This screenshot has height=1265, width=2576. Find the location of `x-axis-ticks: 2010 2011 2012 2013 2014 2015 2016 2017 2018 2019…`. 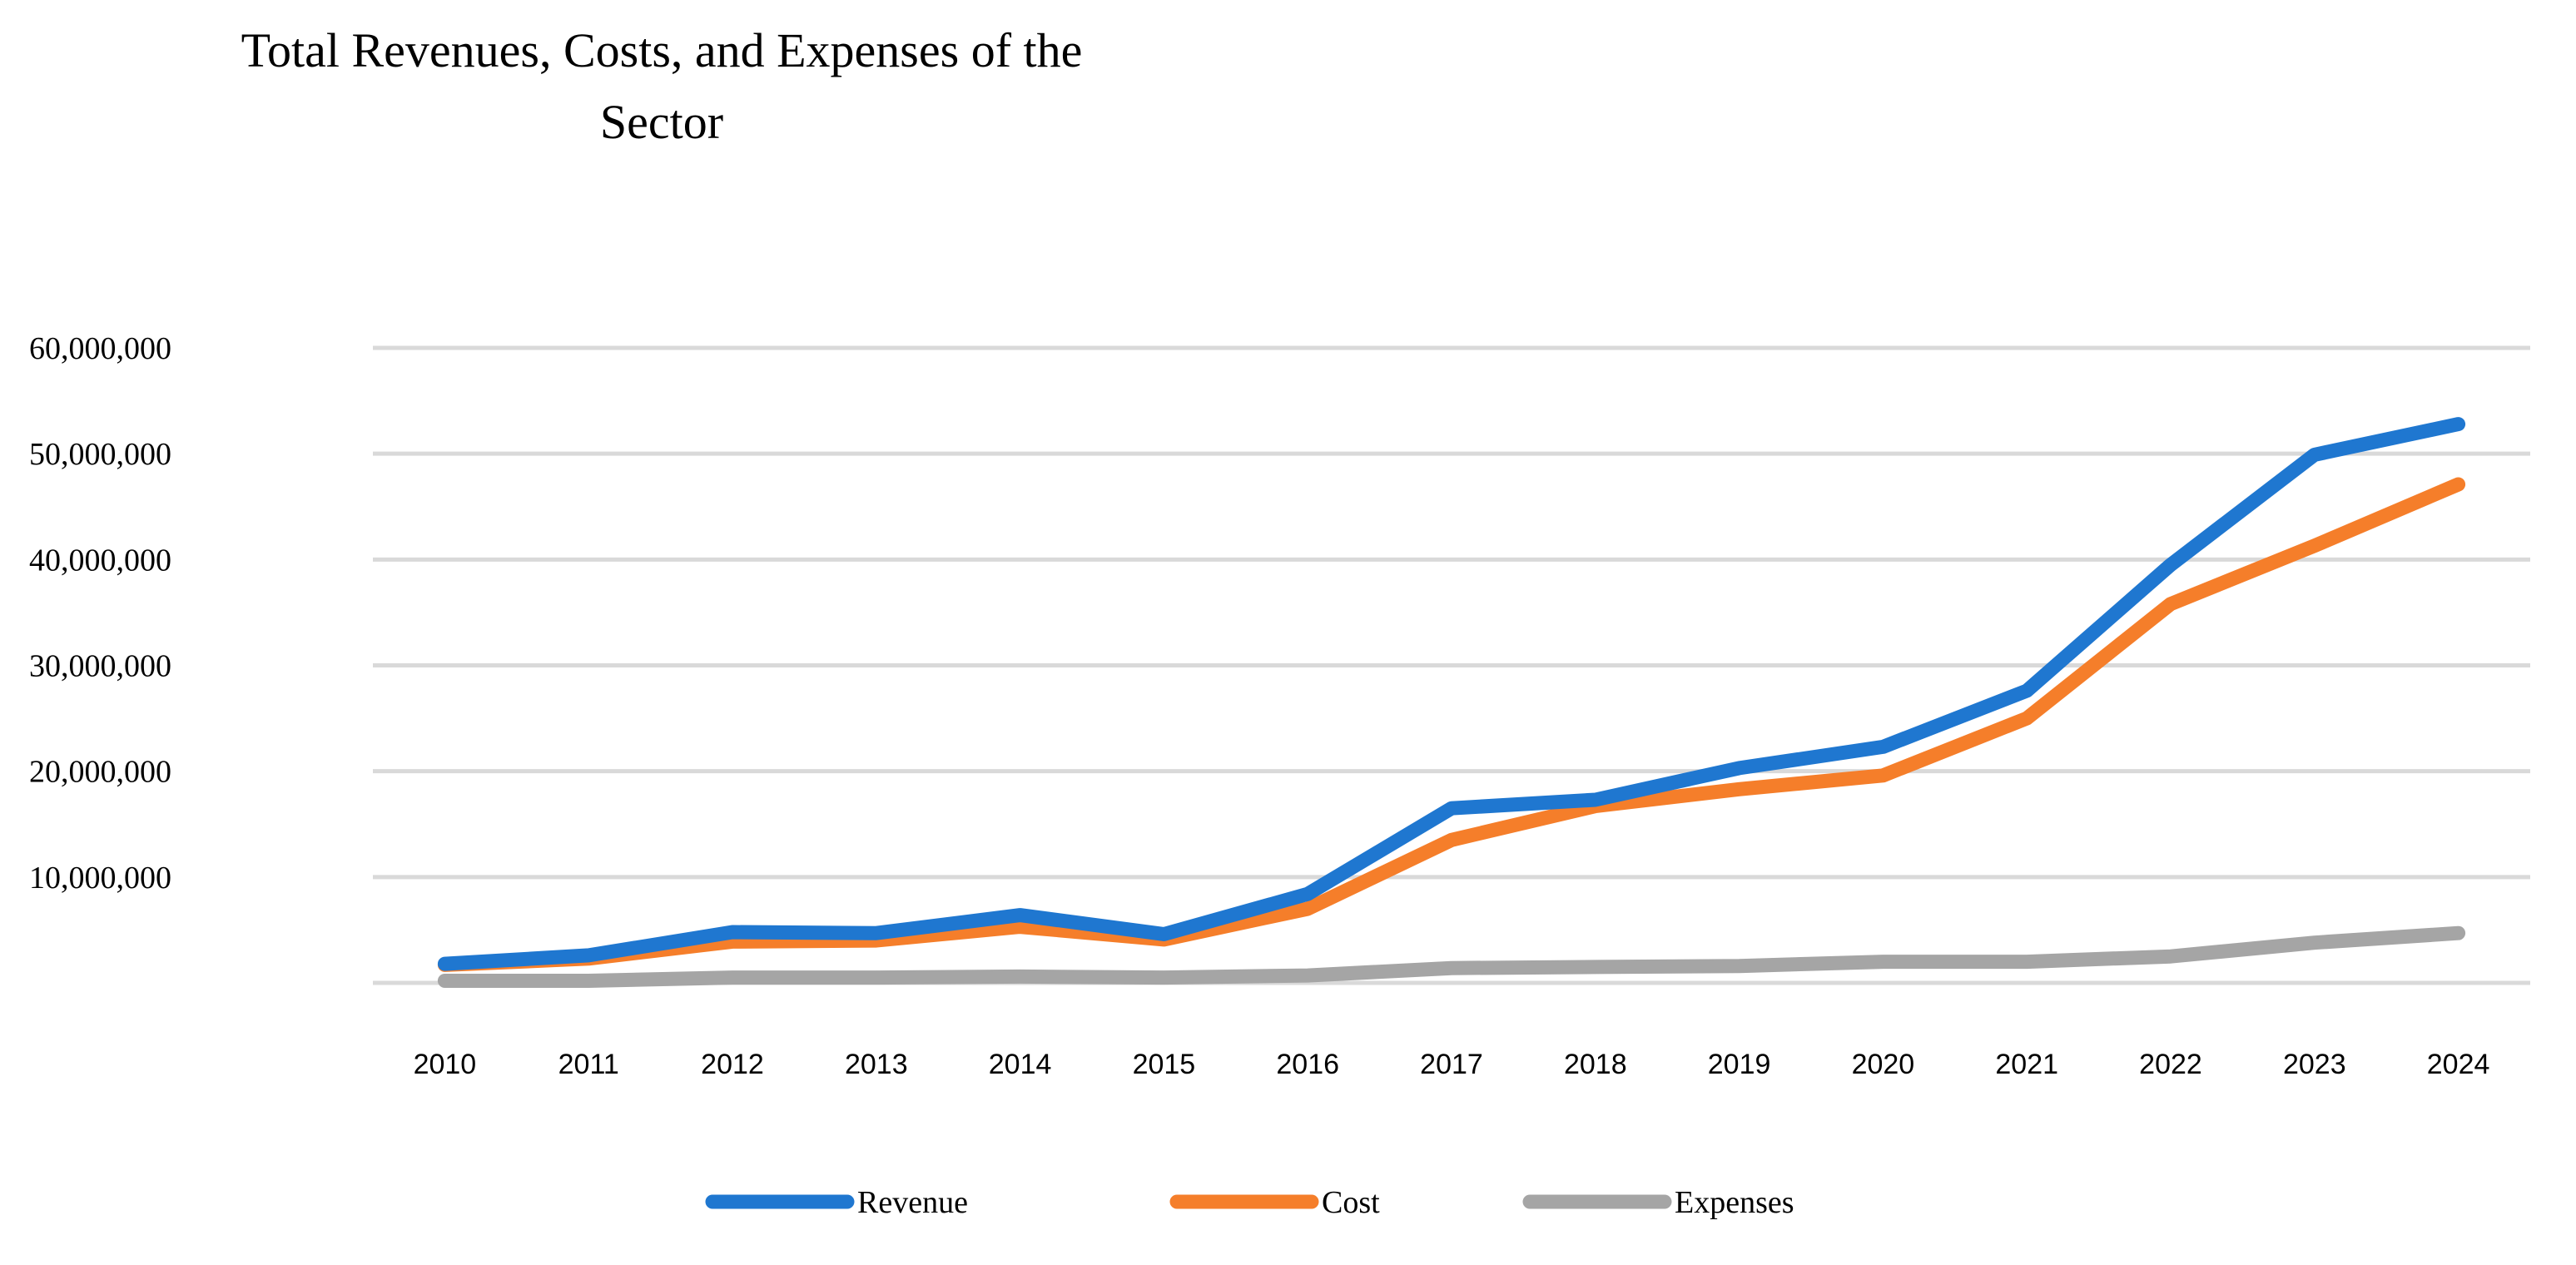

x-axis-ticks: 2010 2011 2012 2013 2014 2015 2016 2017 2018 2019… is located at coordinates (1452, 1064).